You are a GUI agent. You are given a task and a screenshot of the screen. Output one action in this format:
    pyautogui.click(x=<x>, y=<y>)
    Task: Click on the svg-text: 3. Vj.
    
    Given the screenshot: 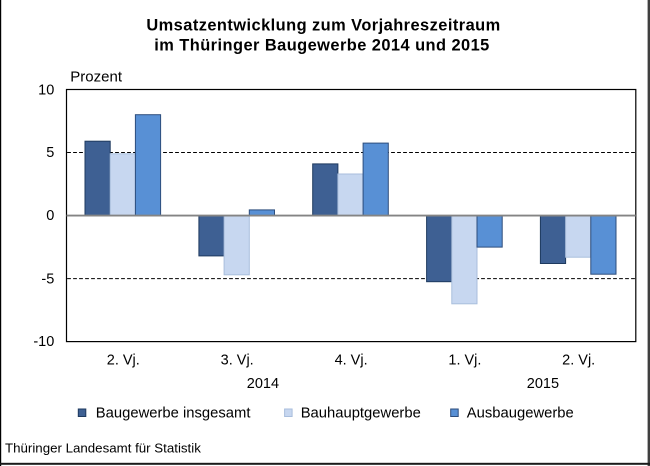 What is the action you would take?
    pyautogui.click(x=237, y=360)
    